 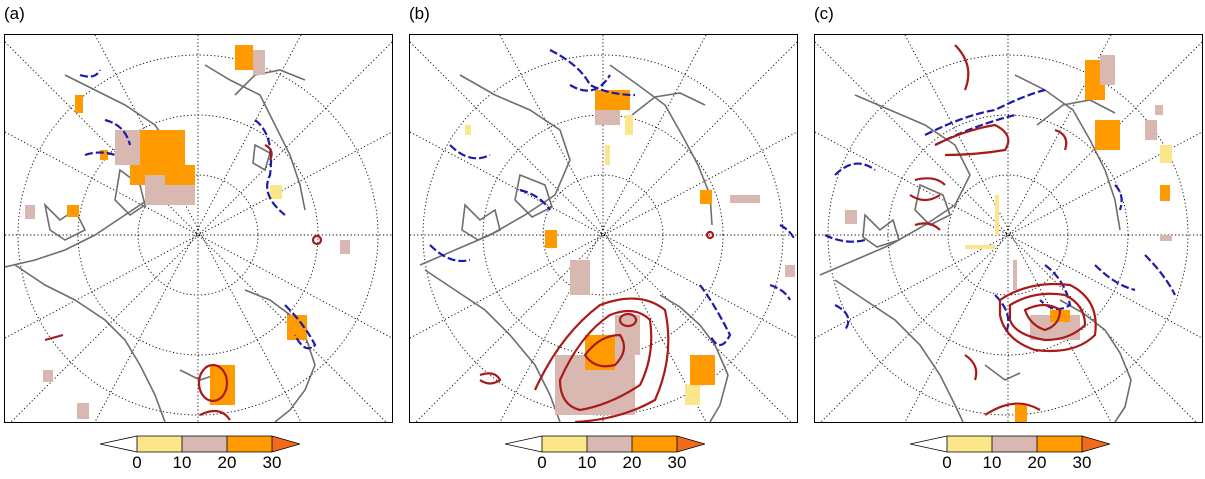 I want to click on panel-label: (b), so click(x=419, y=13).